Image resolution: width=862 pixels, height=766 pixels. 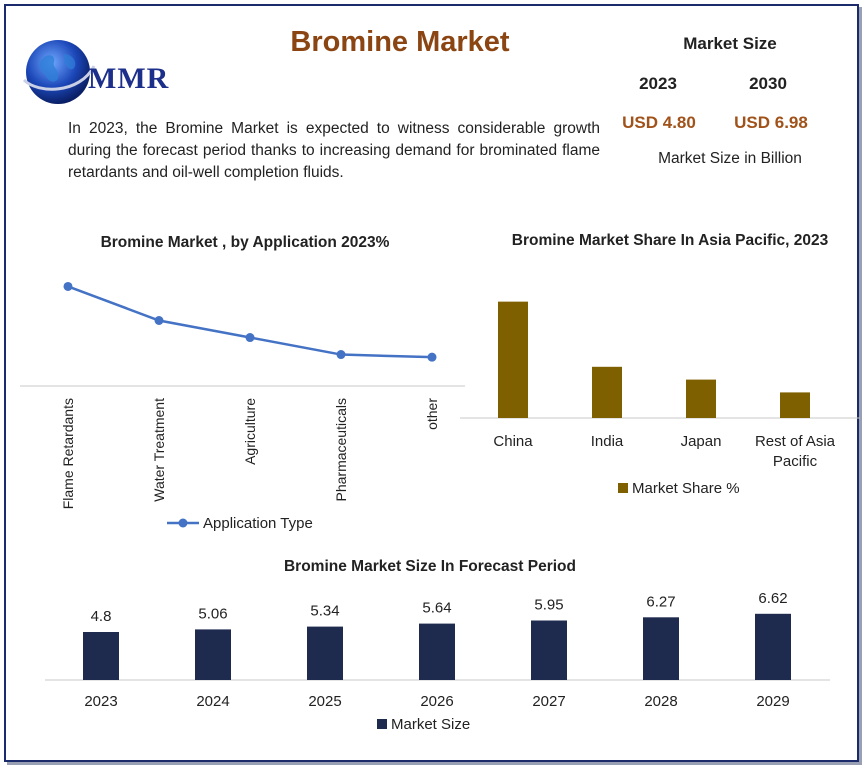 What do you see at coordinates (513, 441) in the screenshot?
I see `x-tick-label: China` at bounding box center [513, 441].